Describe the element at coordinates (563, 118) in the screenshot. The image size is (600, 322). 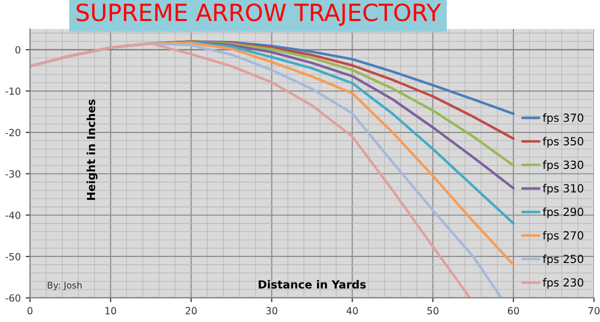
I see `legend-label: fps 370` at that location.